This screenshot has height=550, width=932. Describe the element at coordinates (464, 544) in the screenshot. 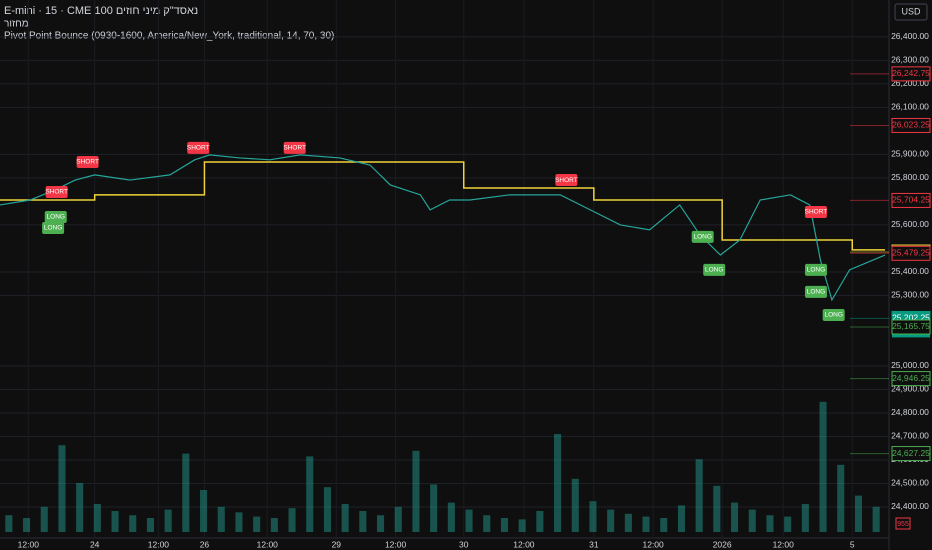

I see `x-tick-label: 30` at that location.